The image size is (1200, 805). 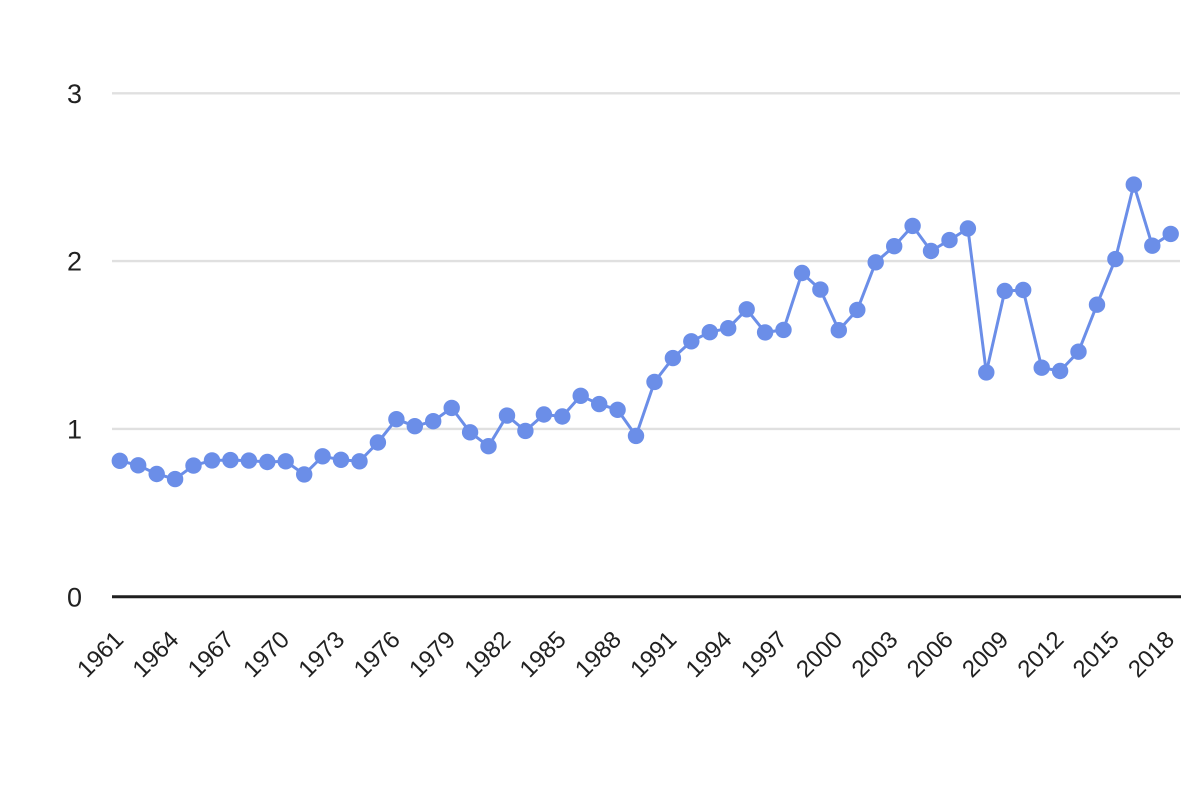 I want to click on svg-text: 3, so click(x=74, y=94).